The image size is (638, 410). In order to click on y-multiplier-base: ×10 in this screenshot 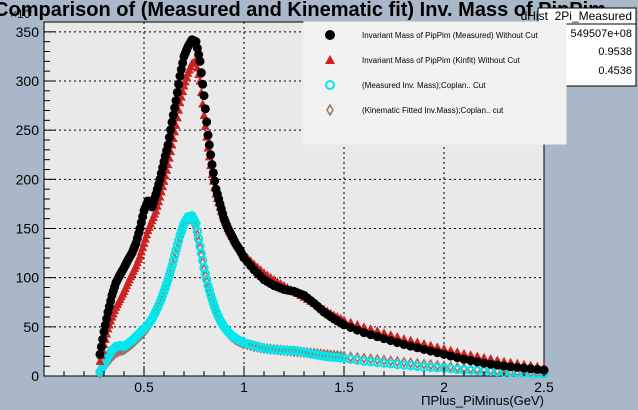, I will do `click(20, 14)`.